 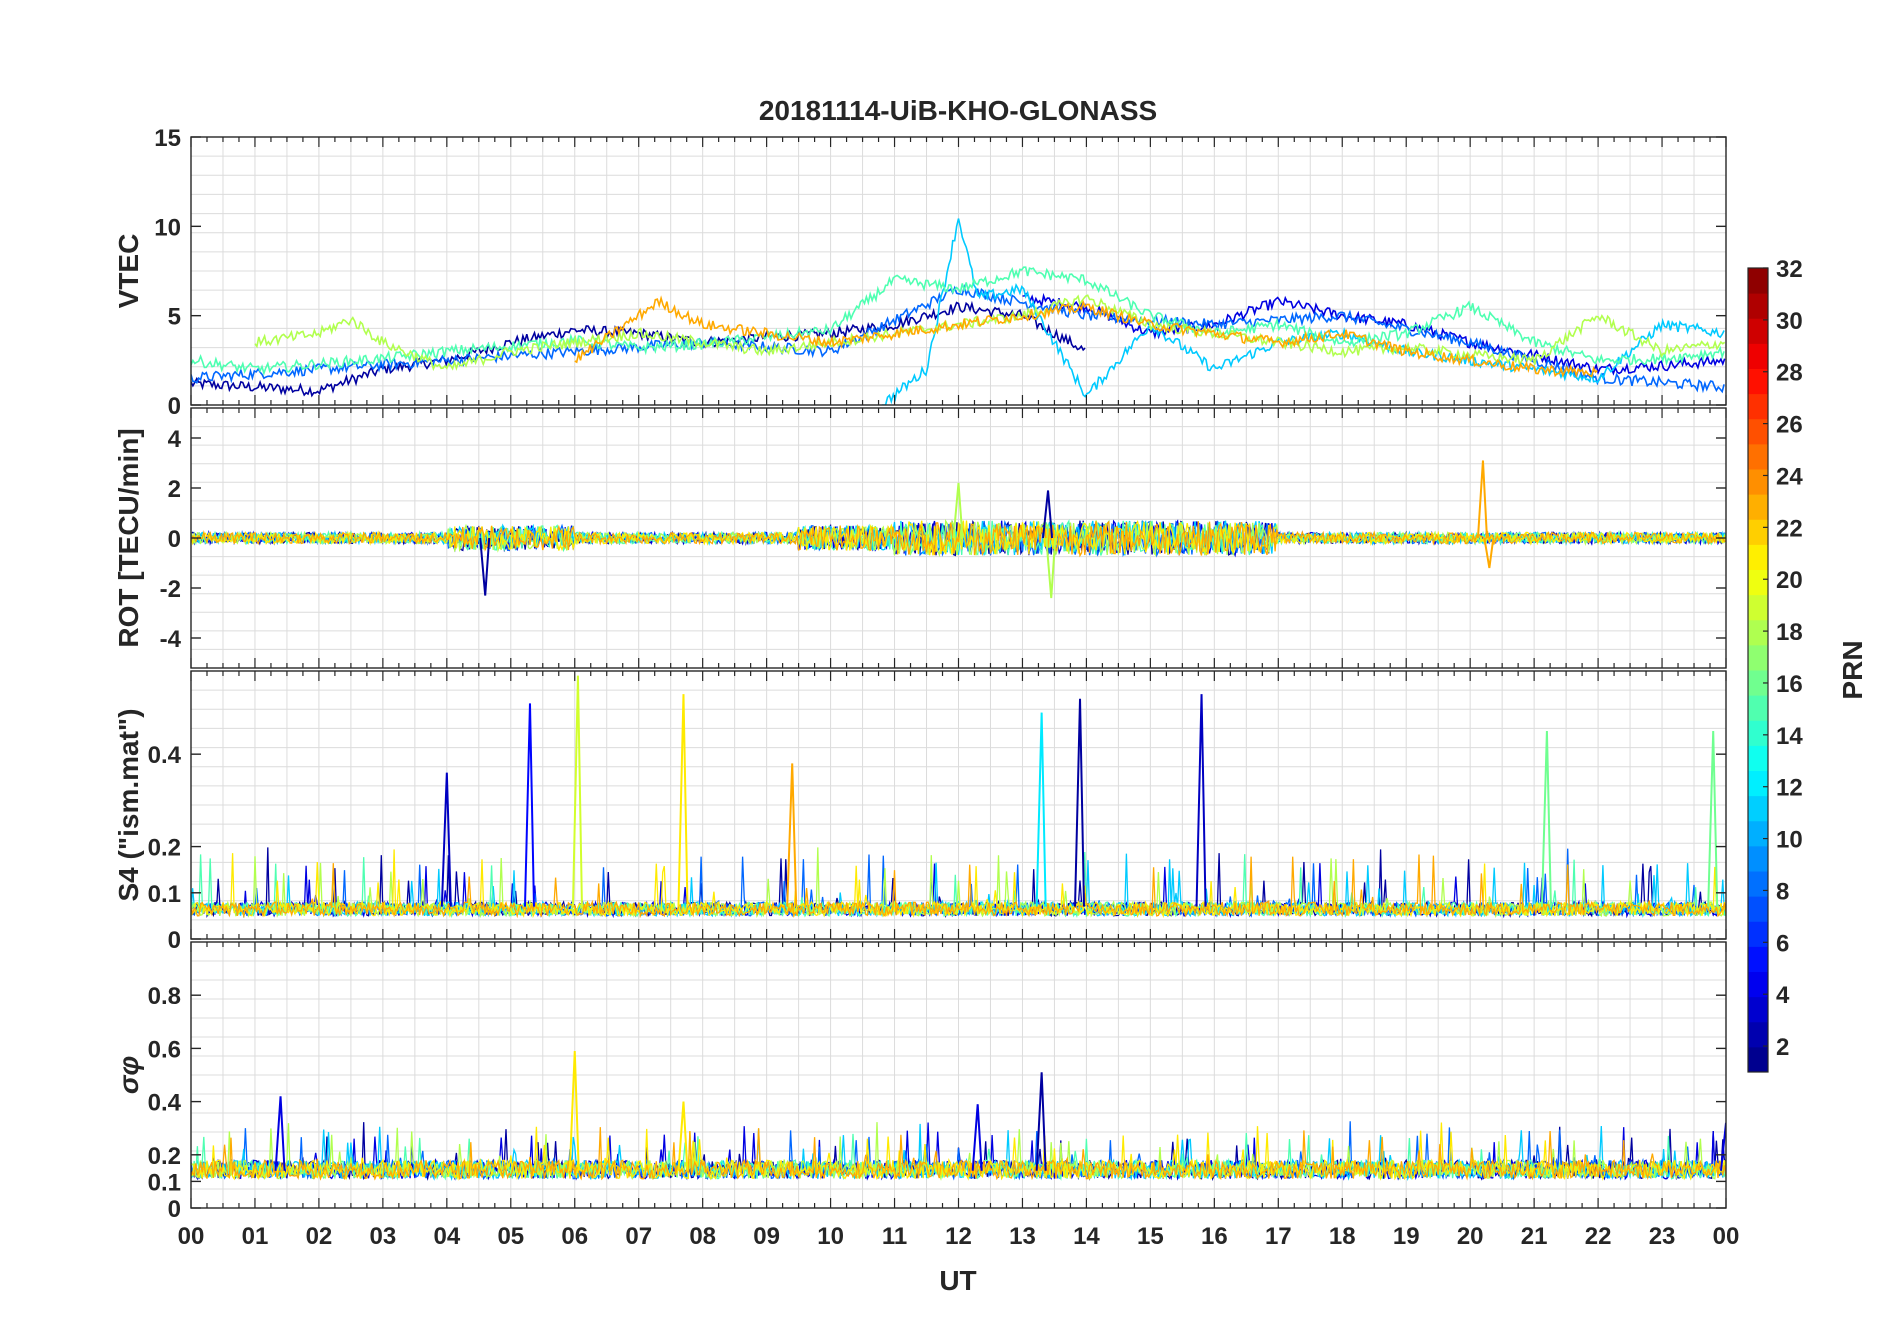 I want to click on colorbar-tick-label: 10, so click(x=1789, y=840).